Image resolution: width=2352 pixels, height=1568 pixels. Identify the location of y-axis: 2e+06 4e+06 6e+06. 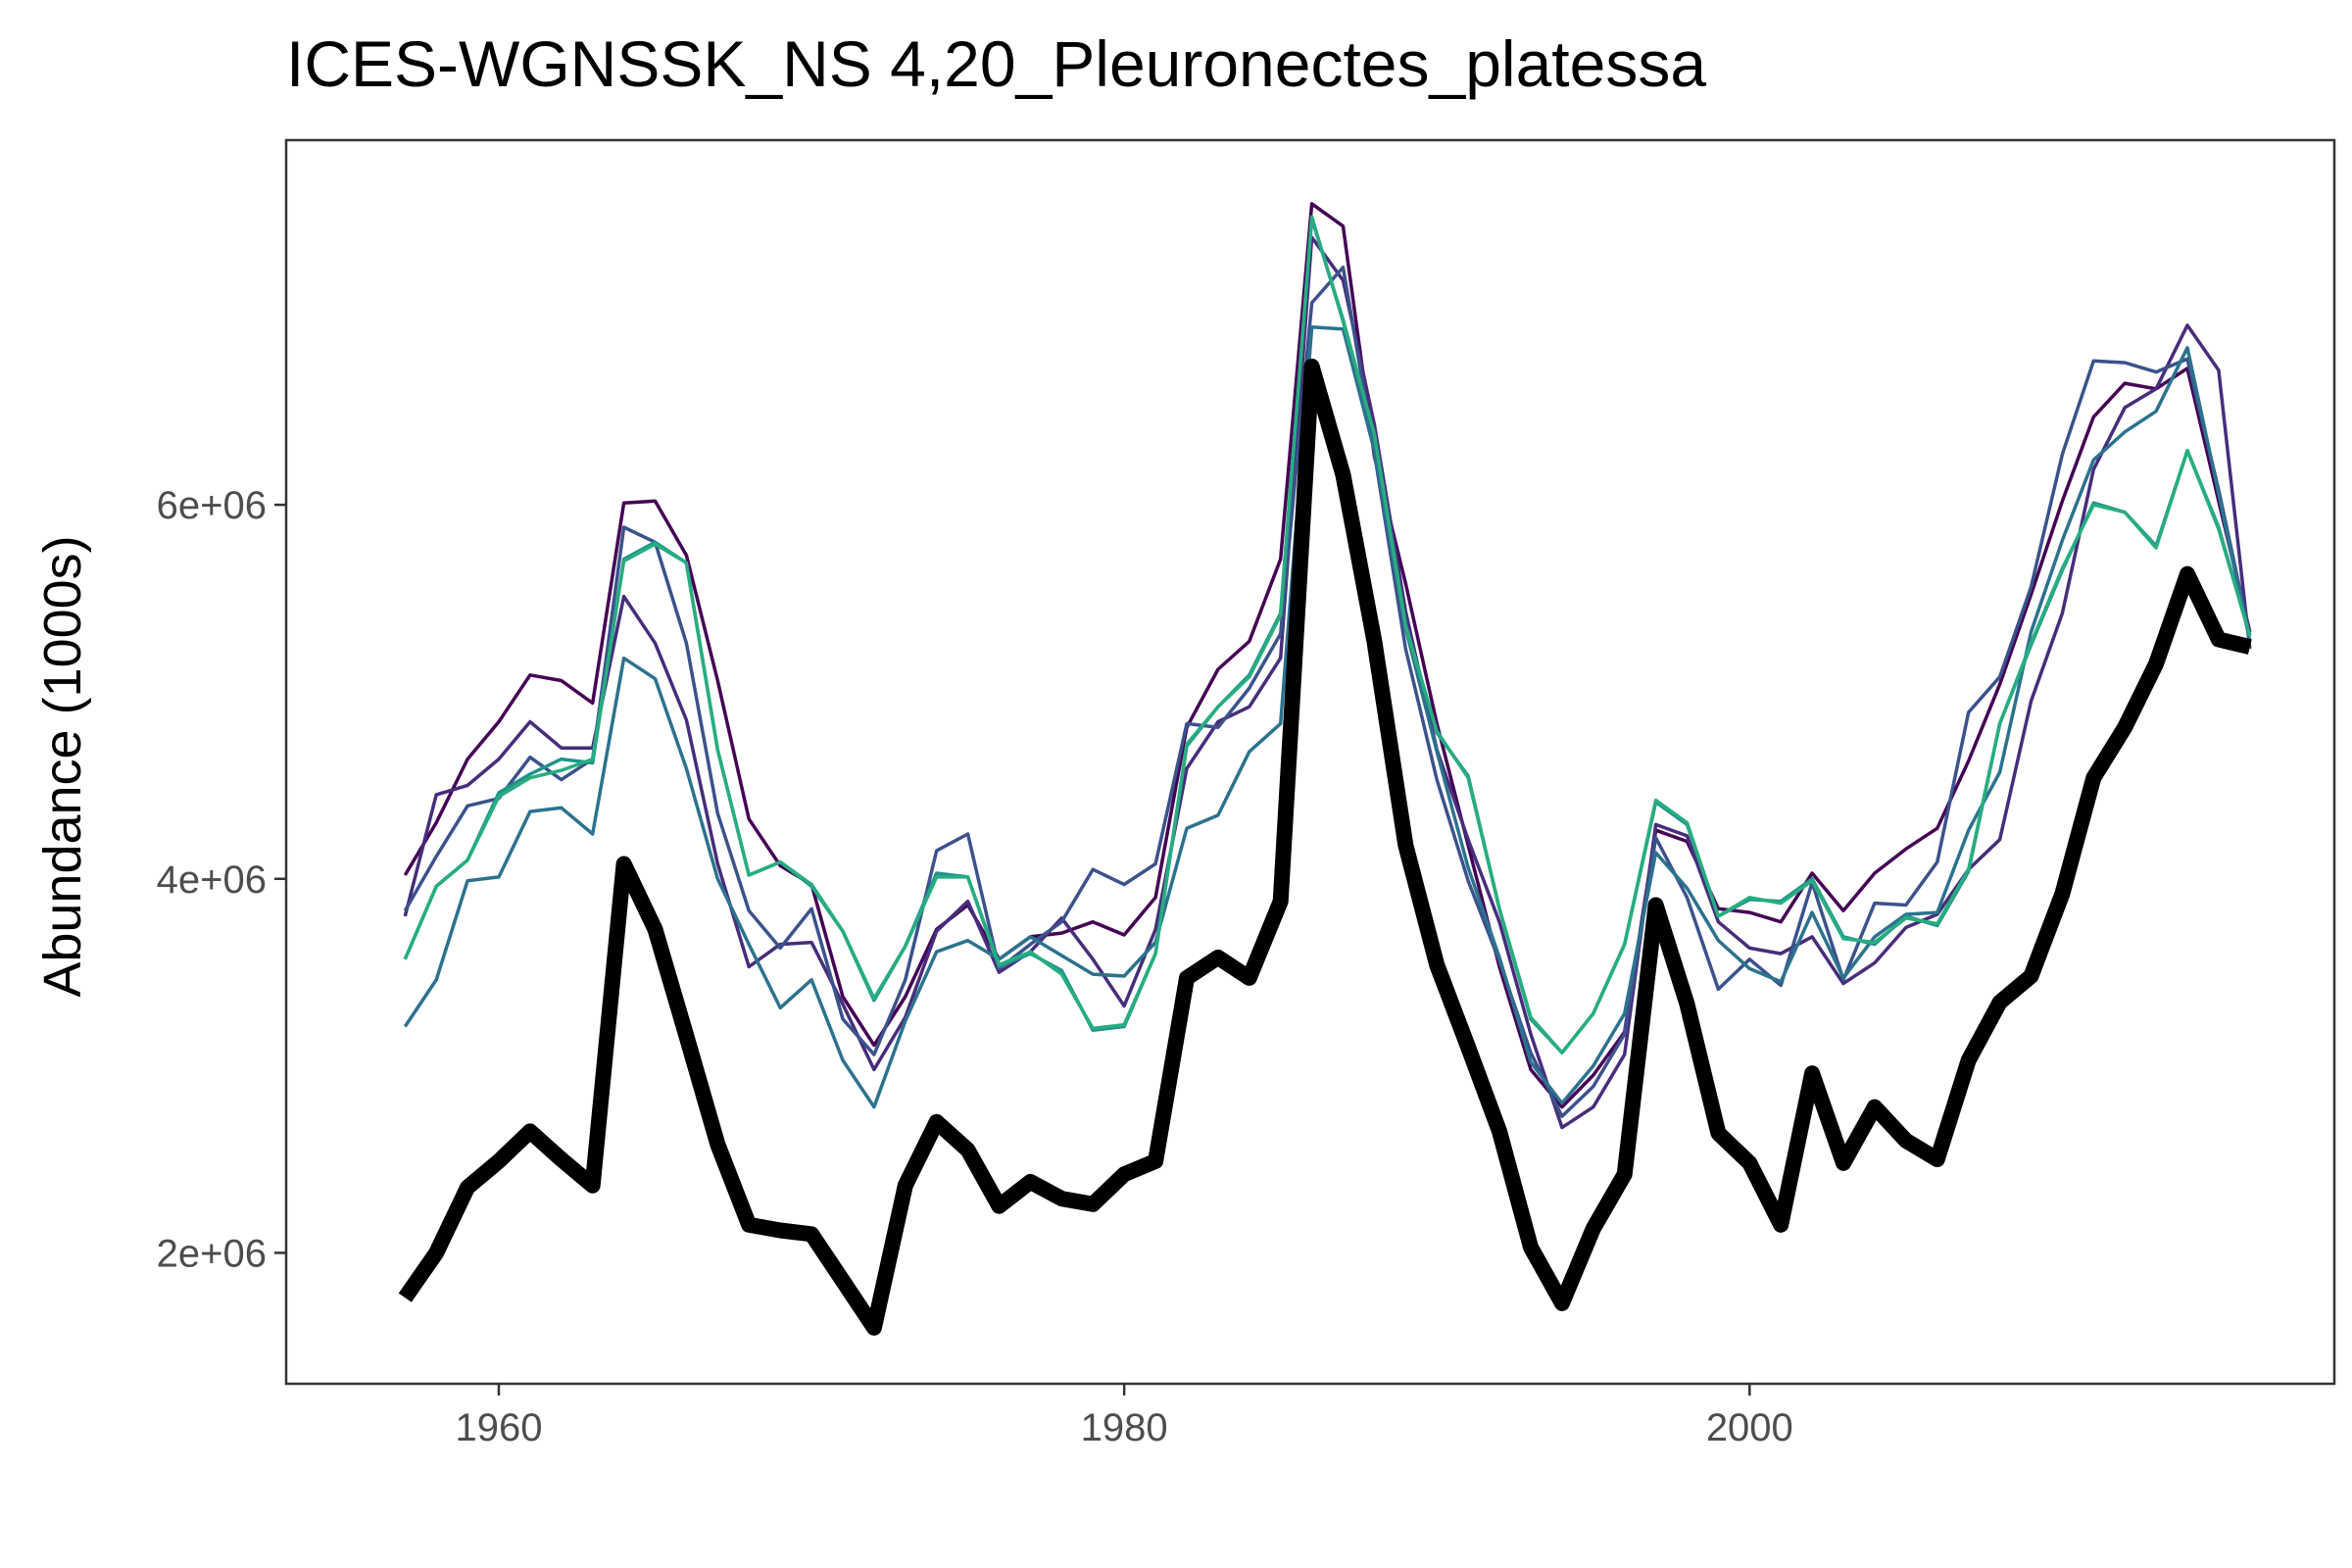
(221, 879).